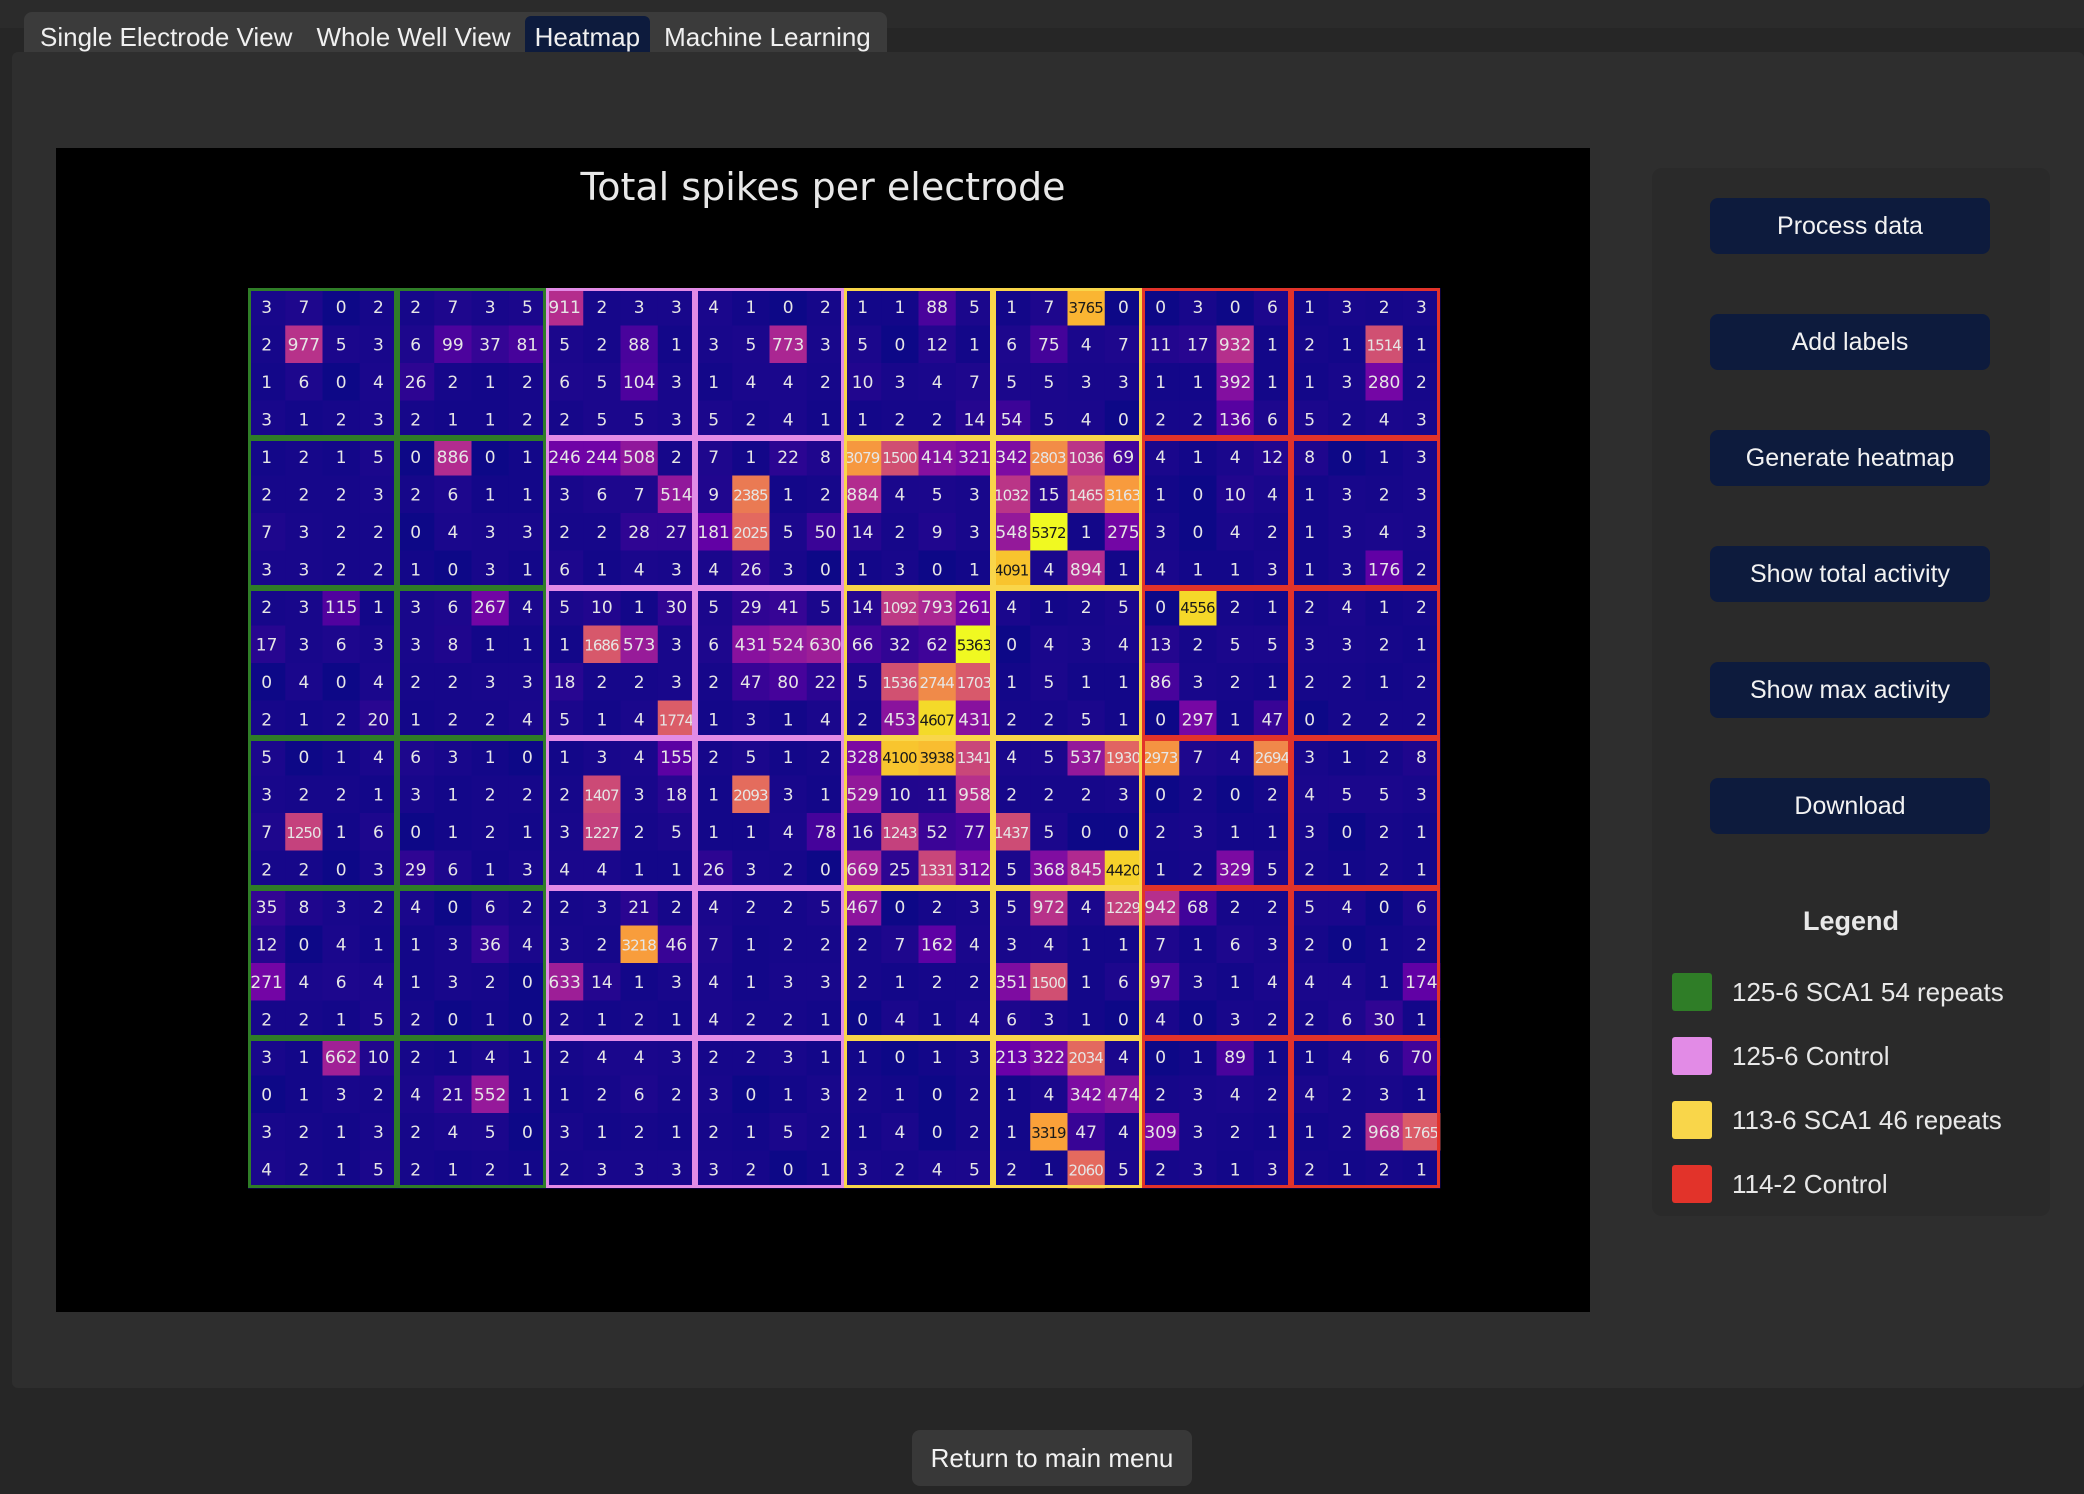  What do you see at coordinates (1052, 1458) in the screenshot?
I see `return-to-main-menu-button: Return to main menu` at bounding box center [1052, 1458].